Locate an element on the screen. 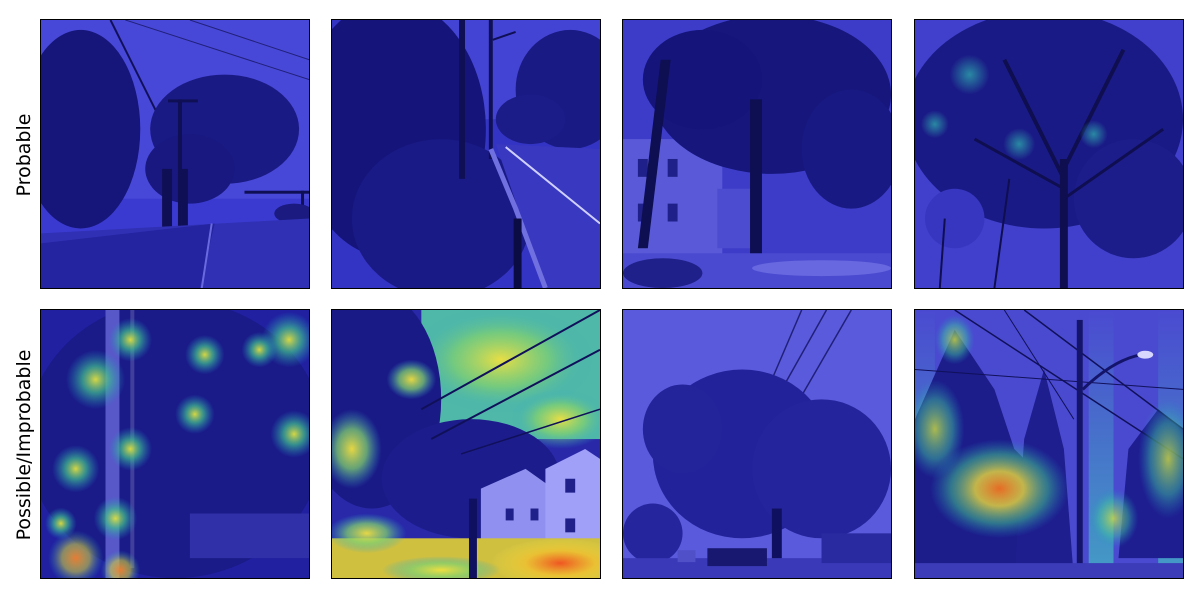 The width and height of the screenshot is (1200, 600). image-tile-row2-col1 is located at coordinates (175, 444).